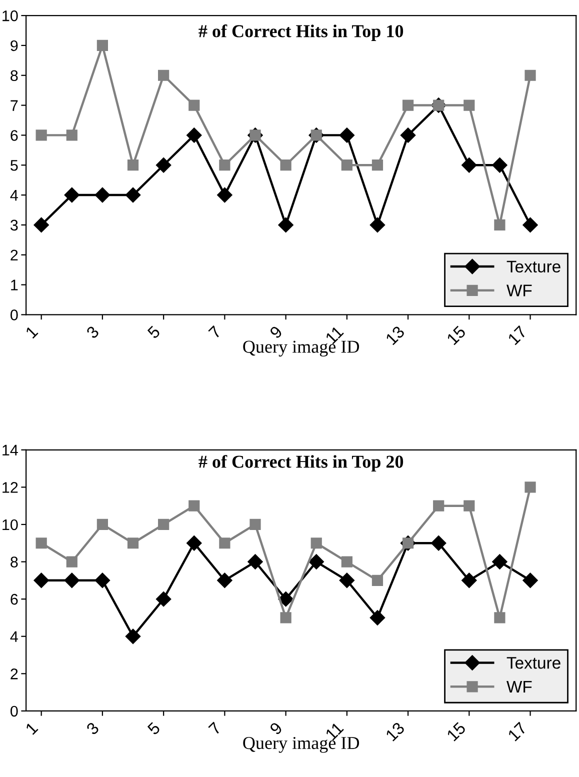  I want to click on y-tick-label: 9, so click(14, 46).